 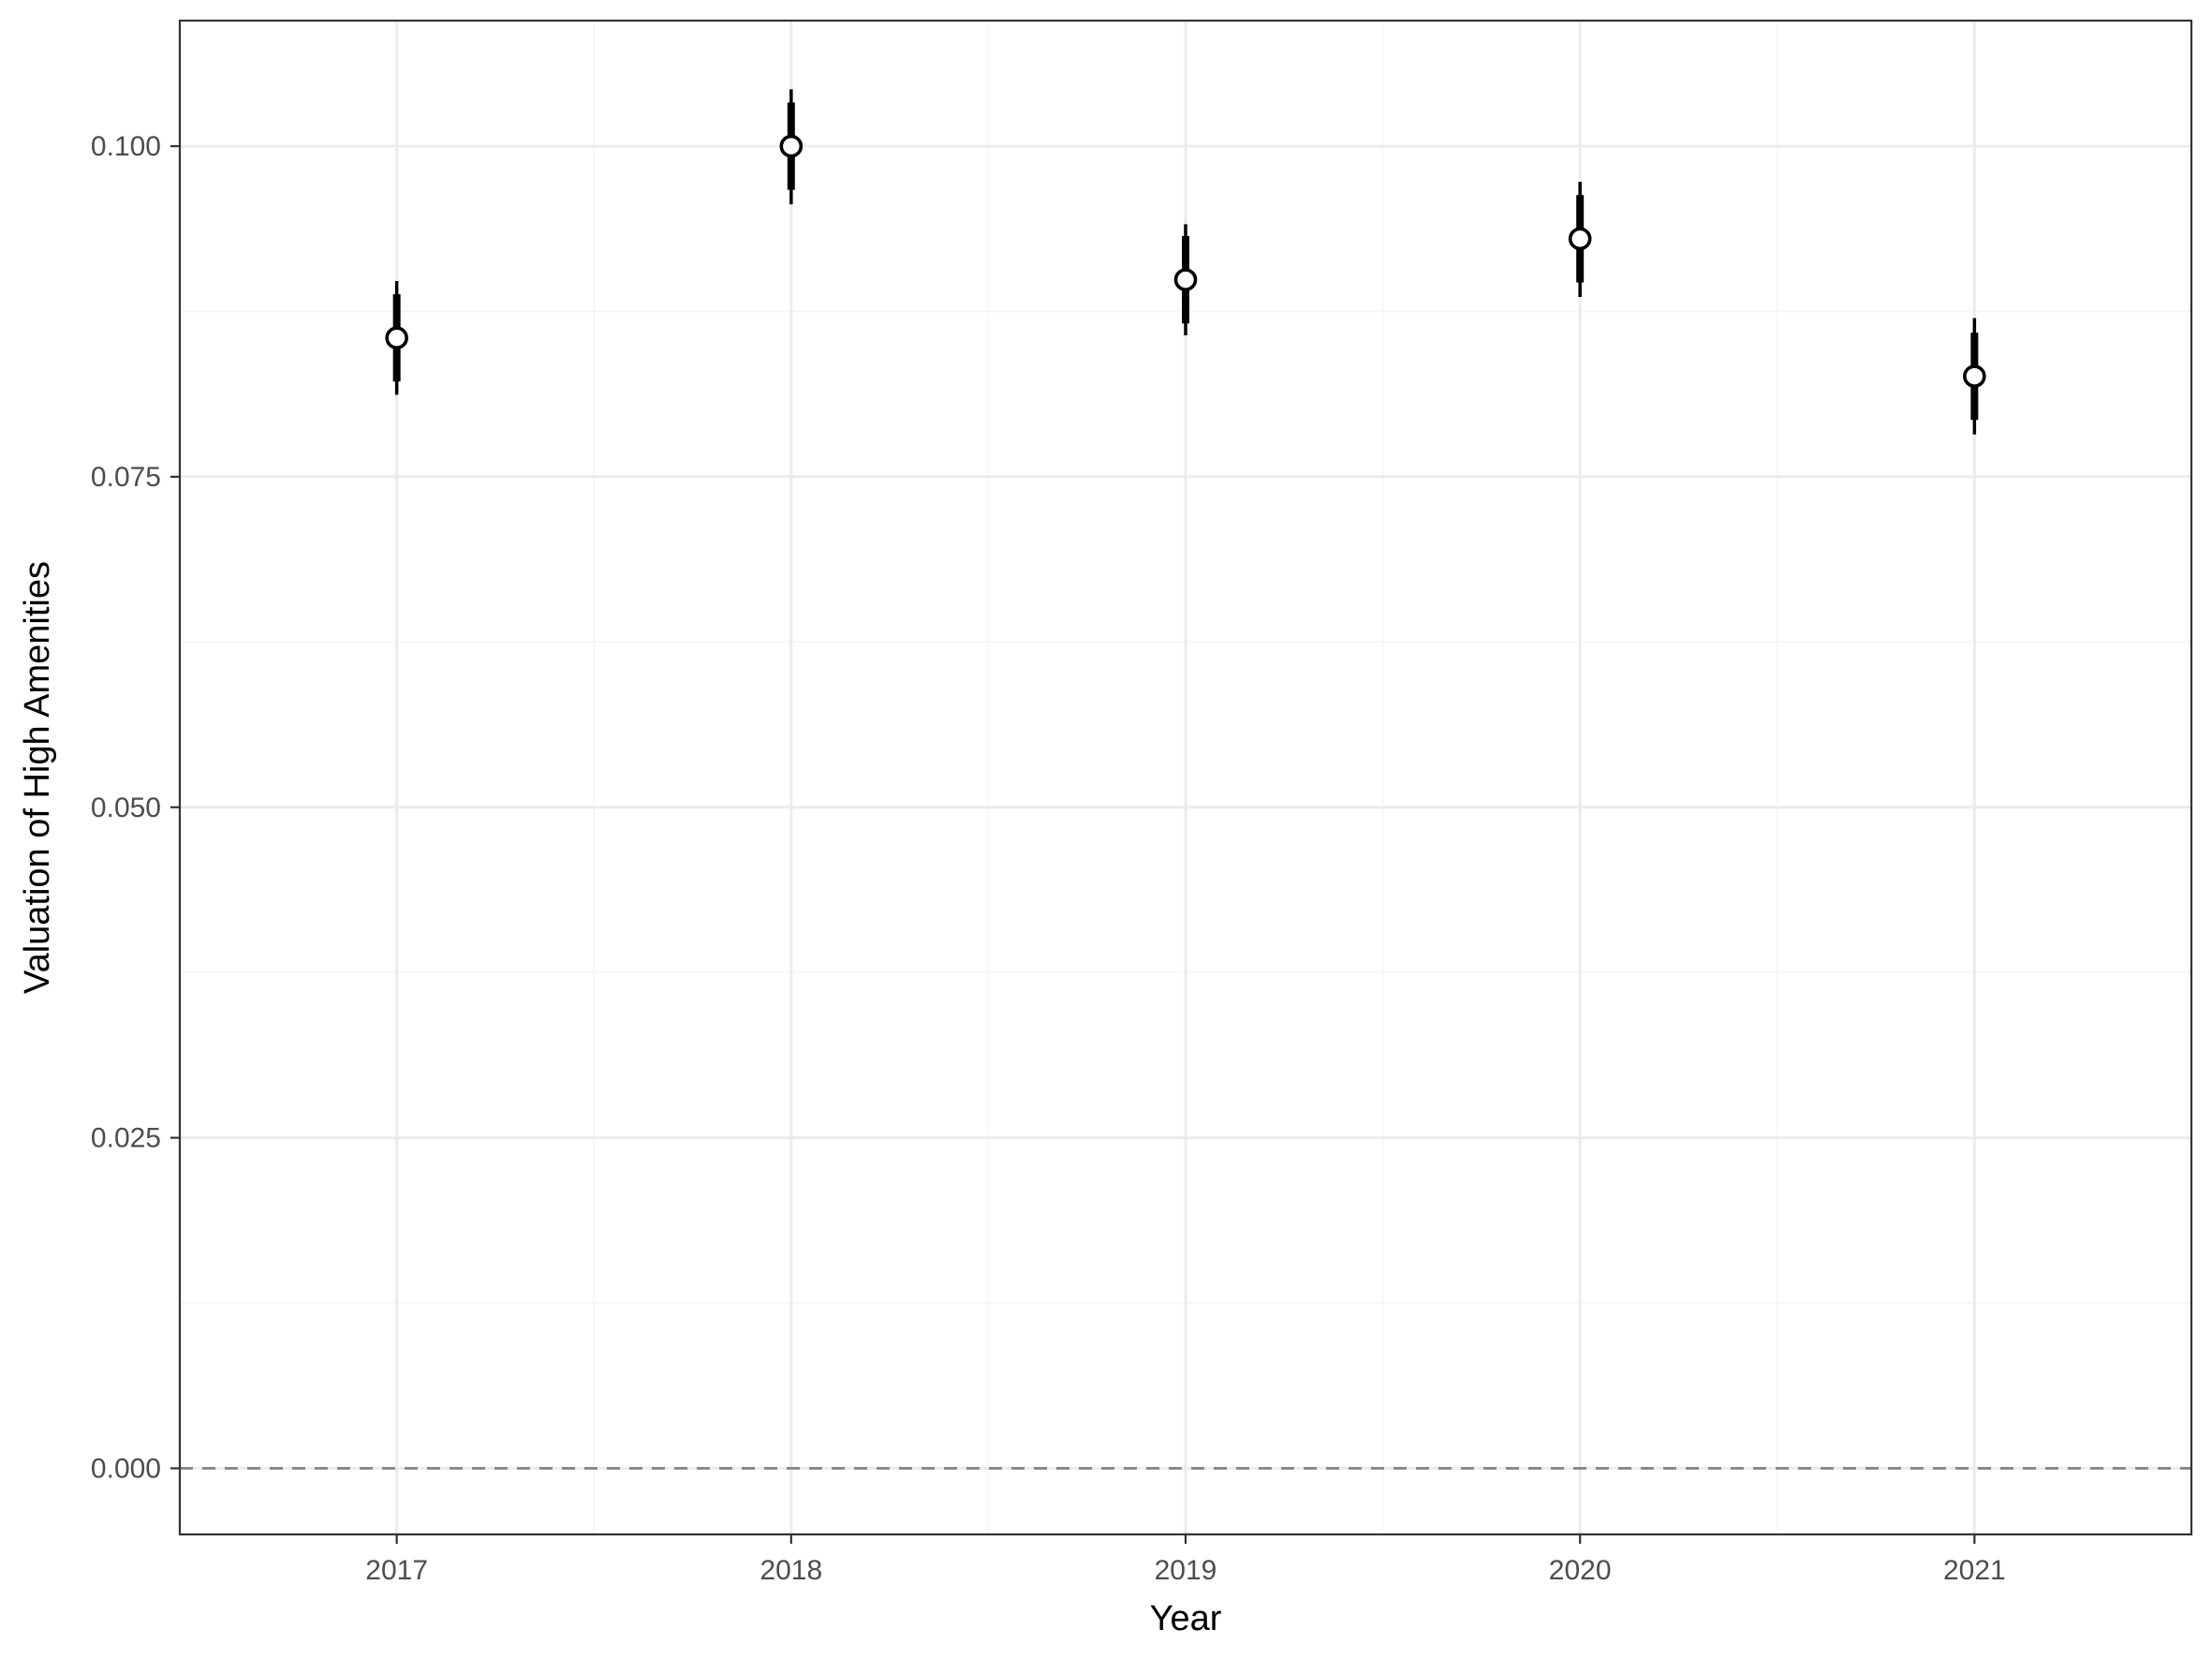 I want to click on data-point-2018, so click(x=792, y=146).